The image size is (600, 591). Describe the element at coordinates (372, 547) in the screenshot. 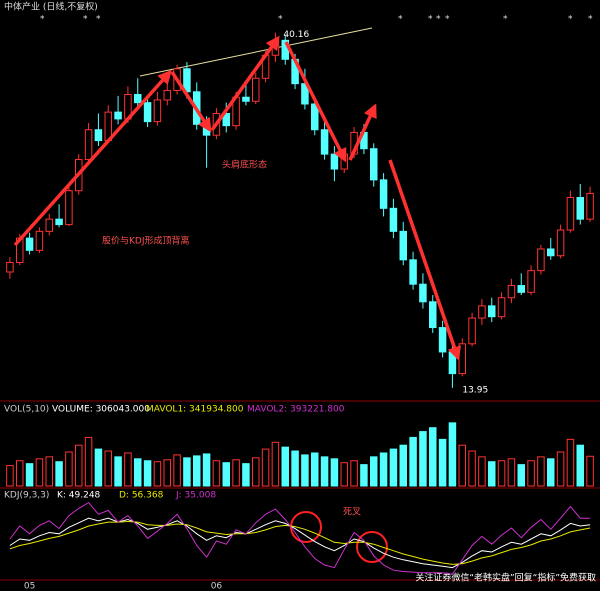

I see `circle-marker` at that location.